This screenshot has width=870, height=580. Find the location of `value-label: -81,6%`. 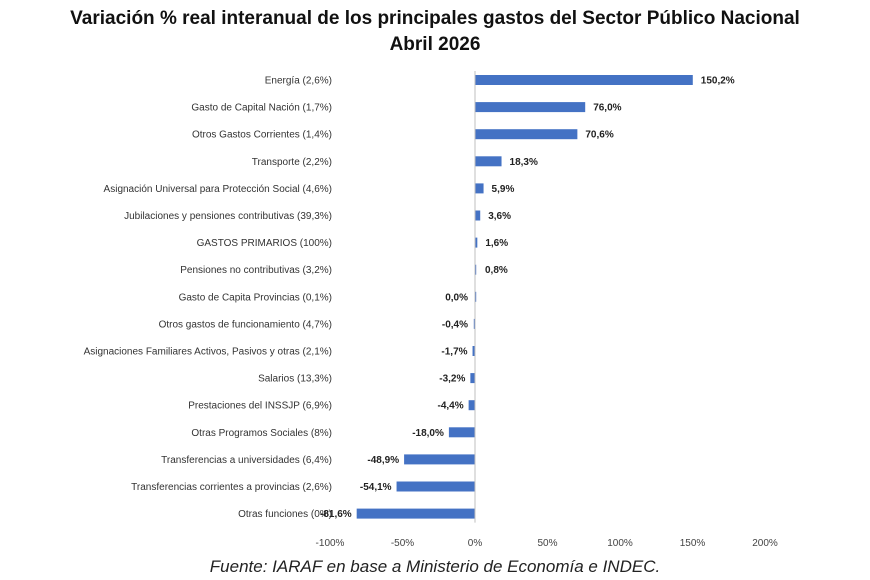

value-label: -81,6% is located at coordinates (336, 514).